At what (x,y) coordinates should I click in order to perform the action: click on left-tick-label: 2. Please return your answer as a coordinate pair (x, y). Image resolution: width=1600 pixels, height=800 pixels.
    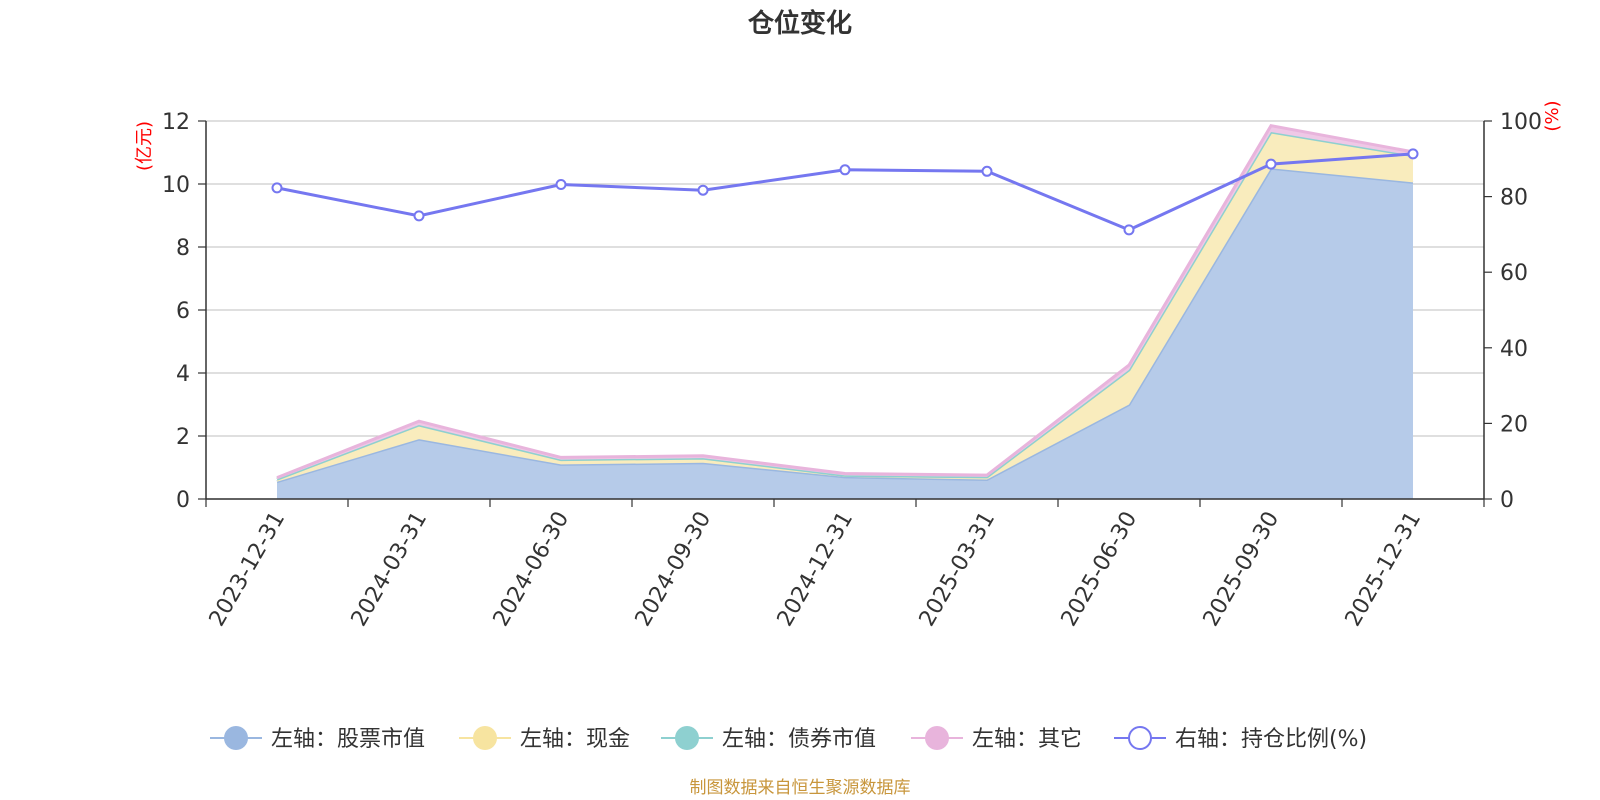
    Looking at the image, I should click on (183, 437).